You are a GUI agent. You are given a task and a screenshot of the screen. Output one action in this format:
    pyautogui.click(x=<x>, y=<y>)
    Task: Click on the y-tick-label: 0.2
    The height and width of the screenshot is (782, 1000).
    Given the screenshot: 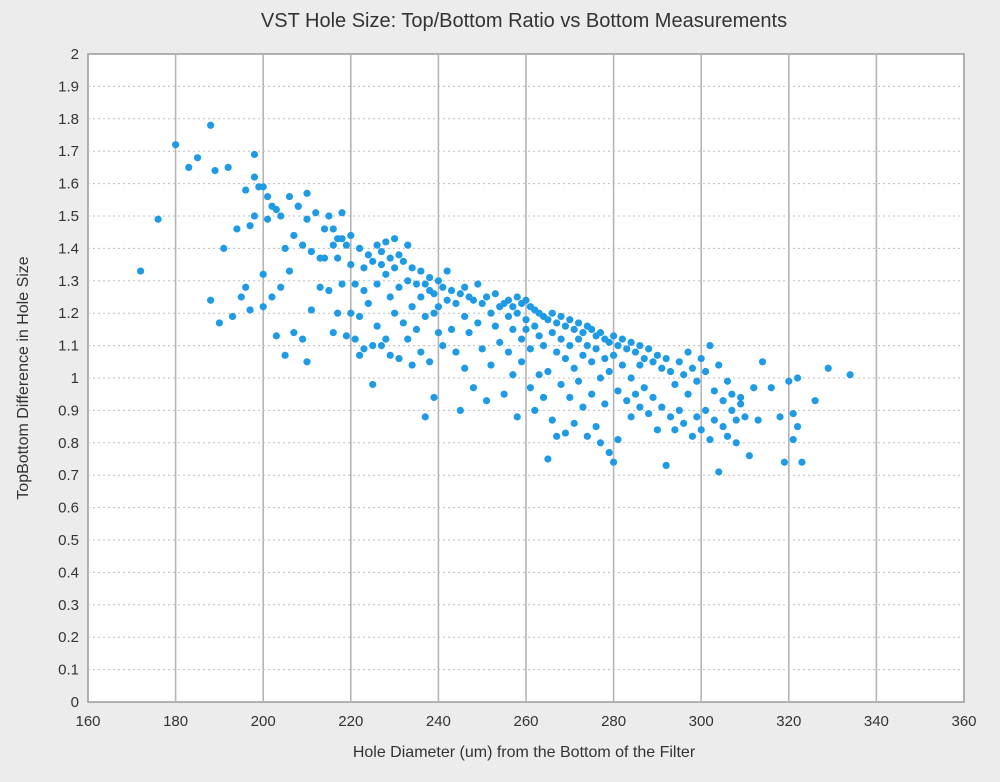 What is the action you would take?
    pyautogui.click(x=68, y=637)
    